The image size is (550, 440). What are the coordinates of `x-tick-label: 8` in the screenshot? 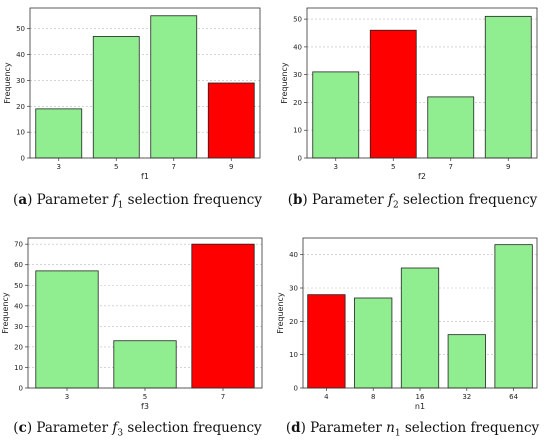 It's located at (373, 397).